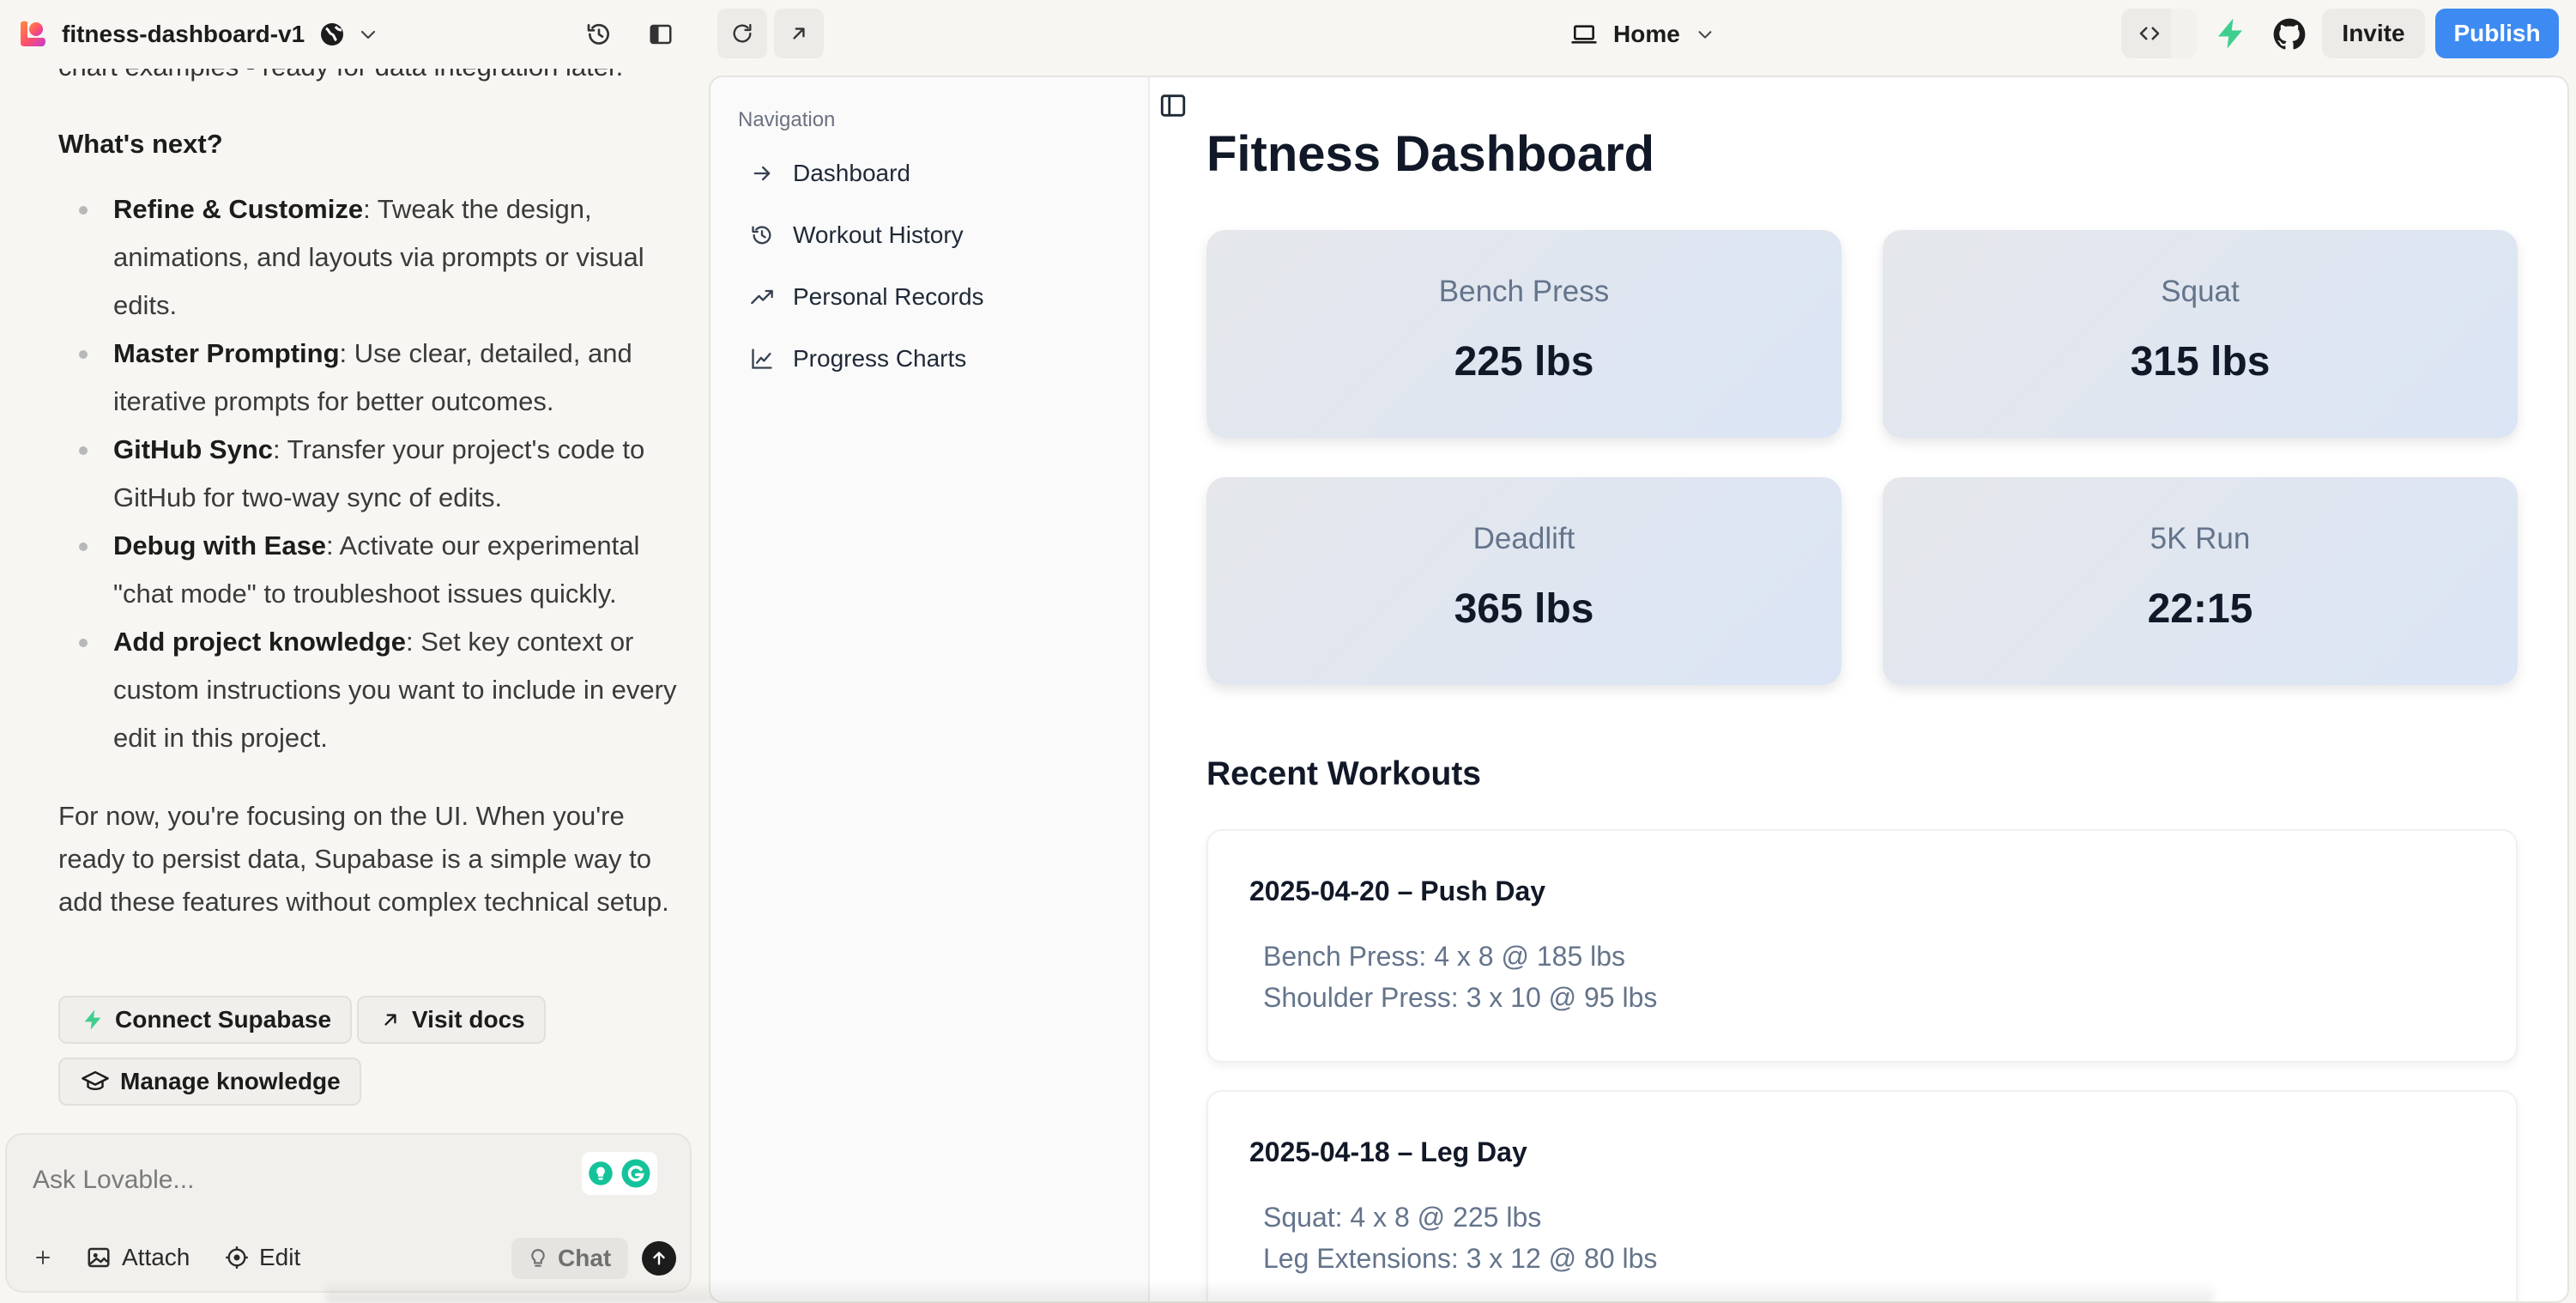  What do you see at coordinates (332, 34) in the screenshot?
I see `globe-icon` at bounding box center [332, 34].